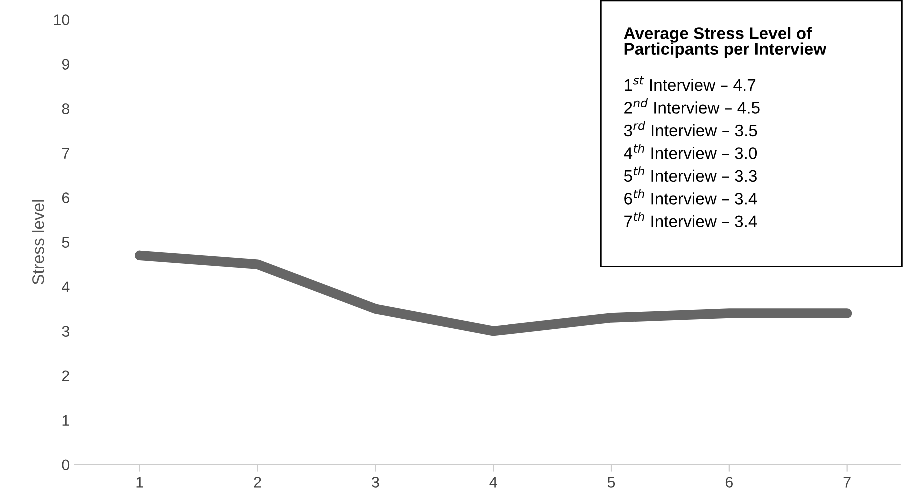  Describe the element at coordinates (66, 420) in the screenshot. I see `y-tick-label: 1` at that location.